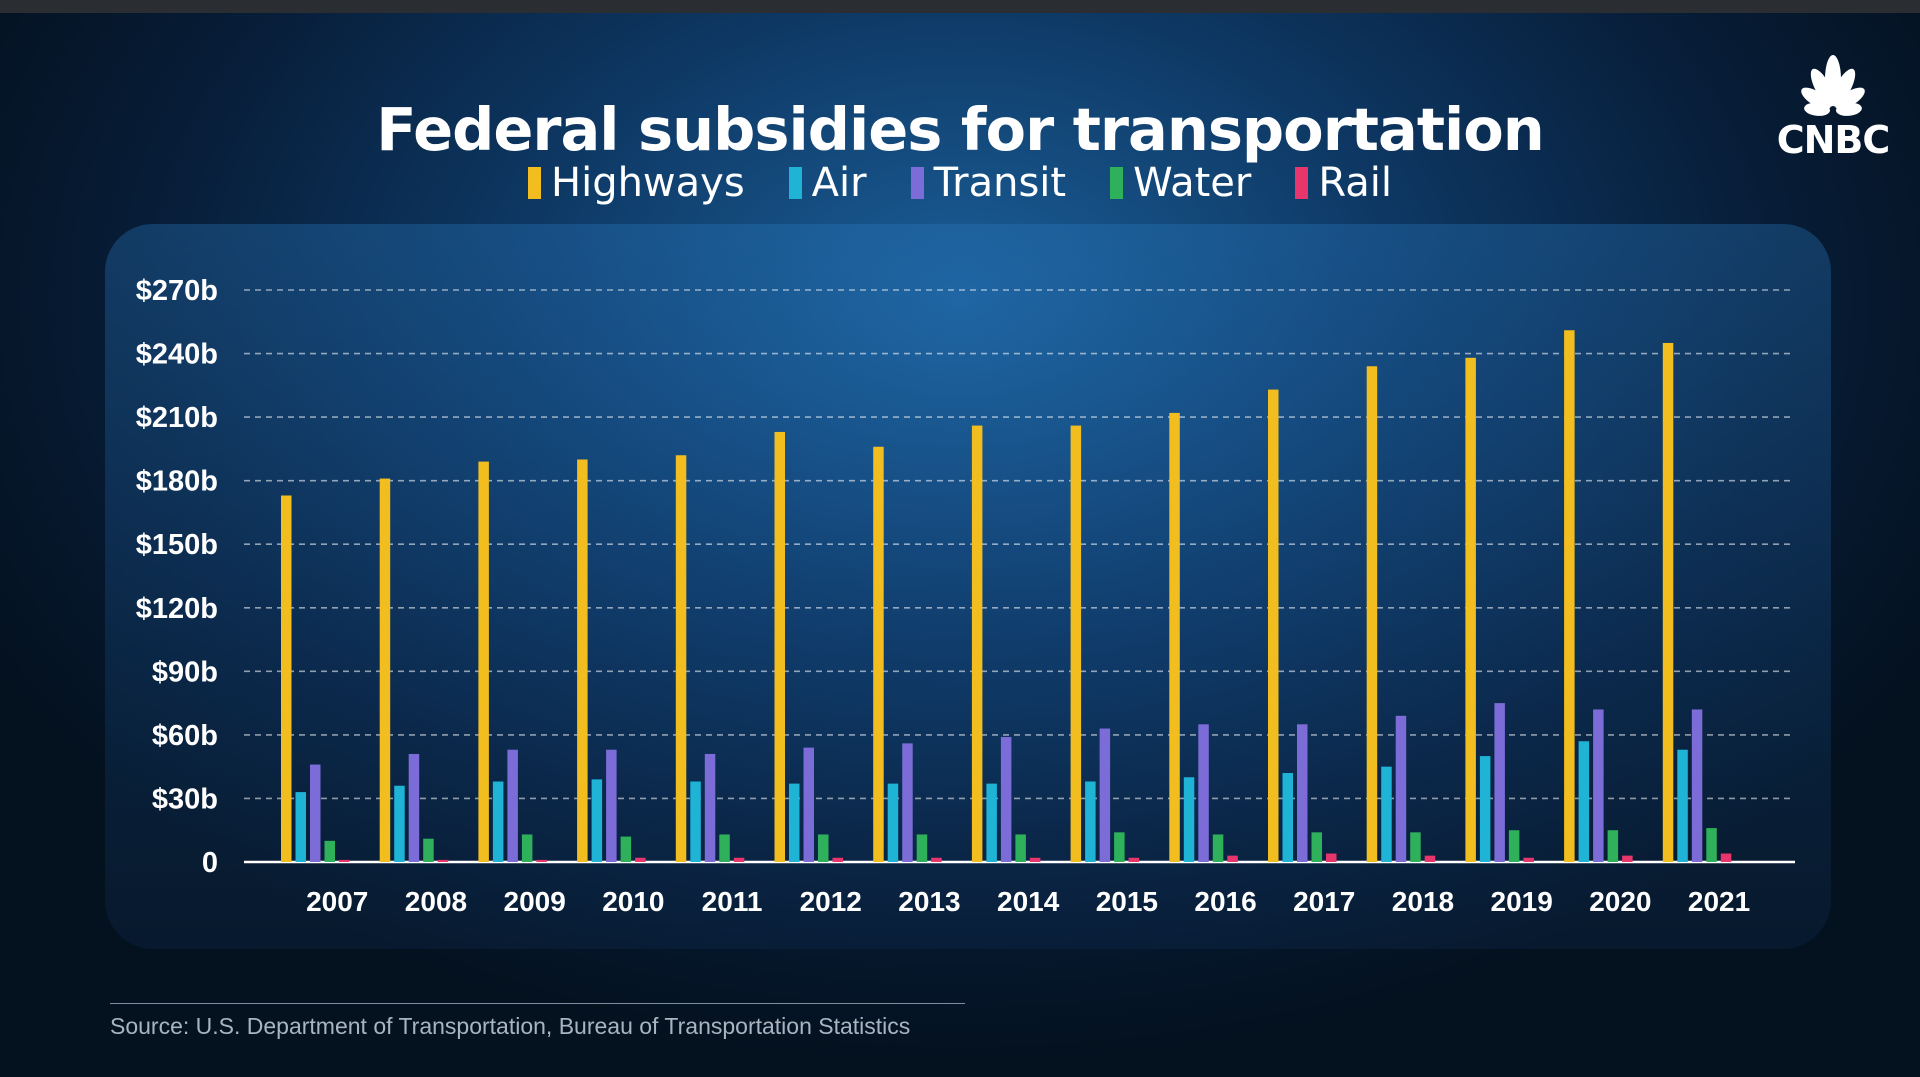 The height and width of the screenshot is (1077, 1920). Describe the element at coordinates (385, 670) in the screenshot. I see `bar-highways-2008` at that location.